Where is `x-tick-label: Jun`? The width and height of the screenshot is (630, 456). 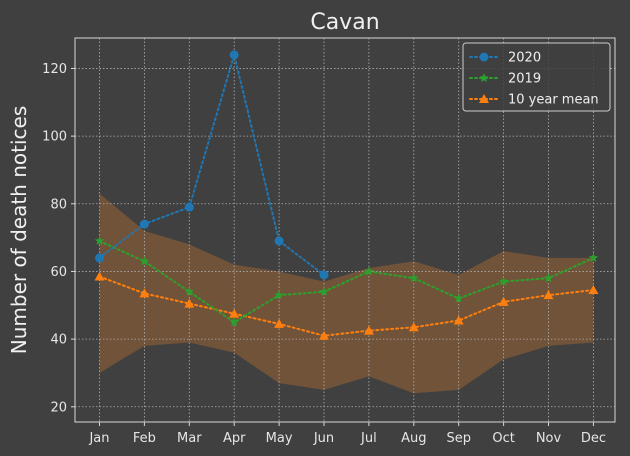 x-tick-label: Jun is located at coordinates (323, 438).